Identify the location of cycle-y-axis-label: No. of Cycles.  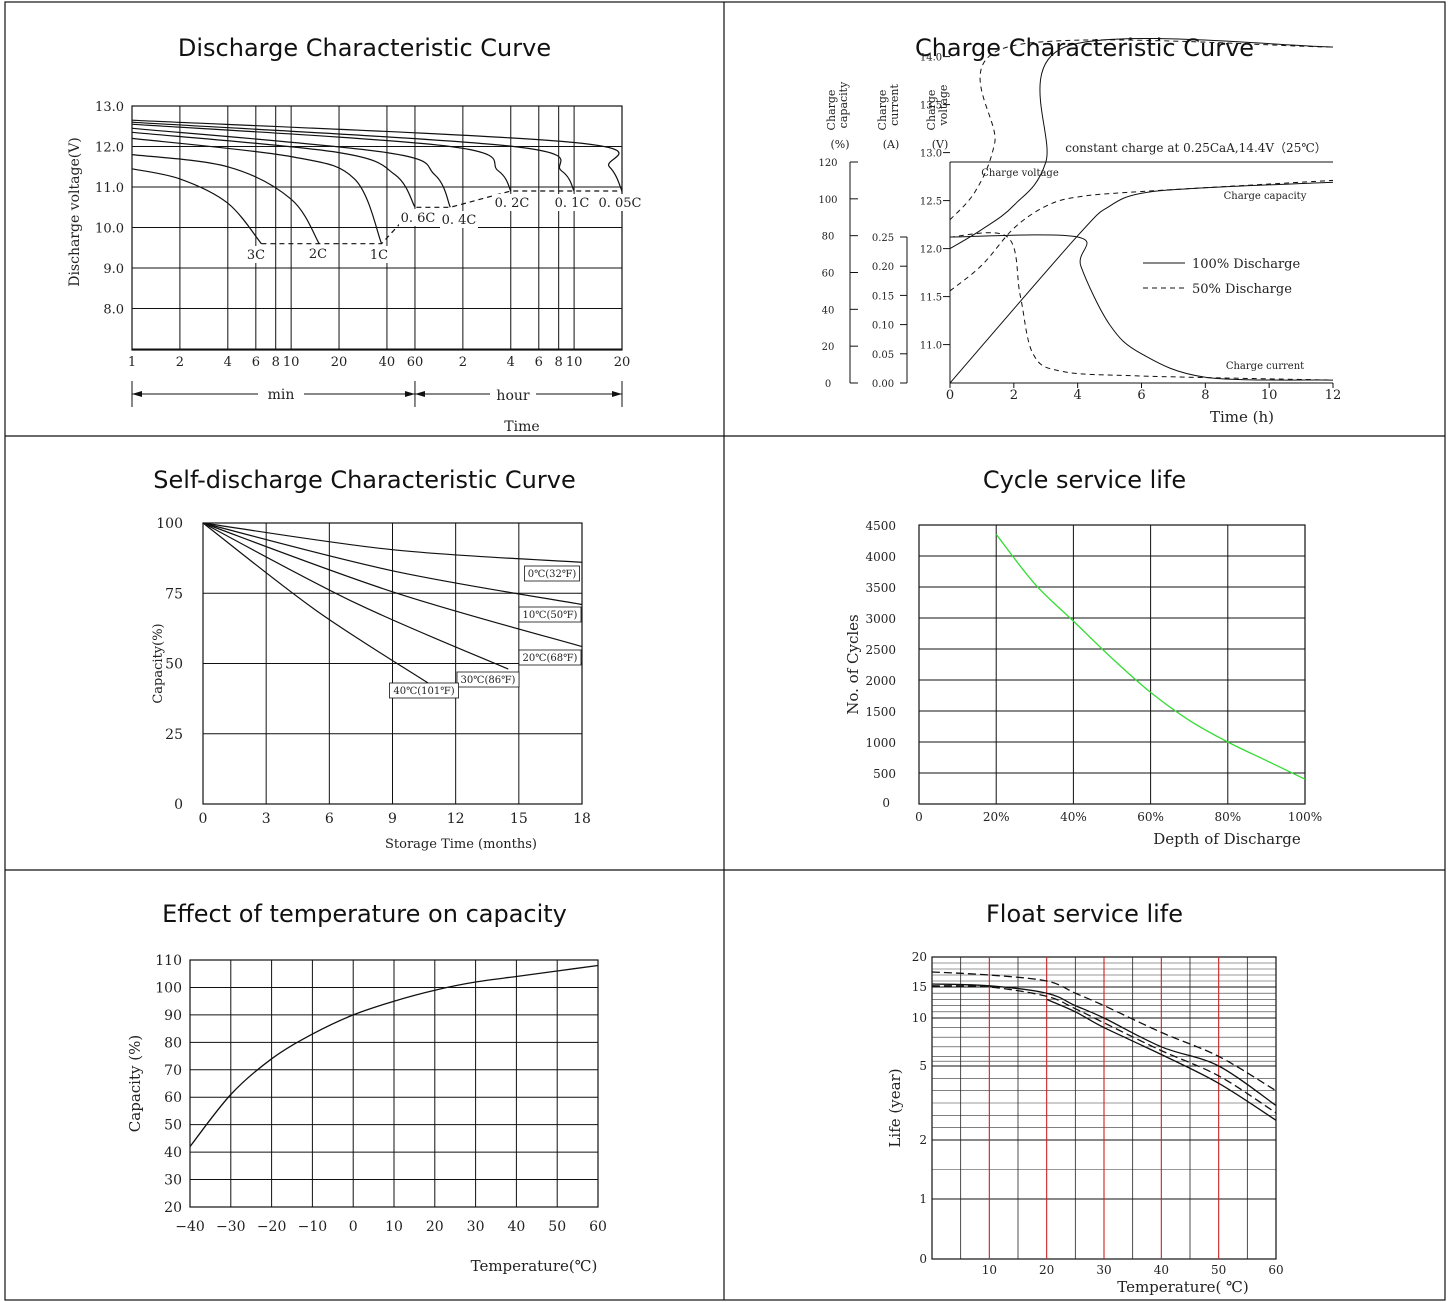
(853, 664).